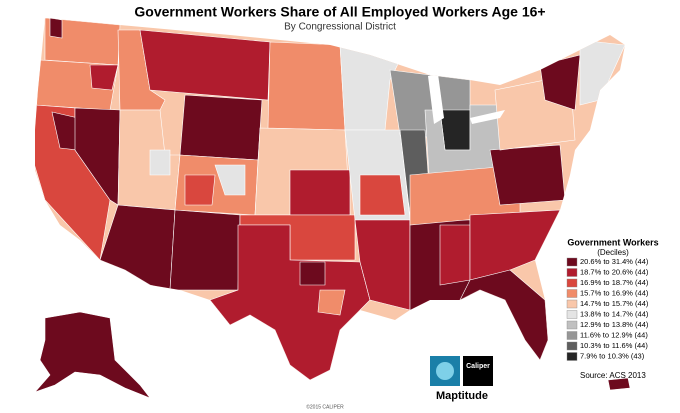  I want to click on puerto-rico, so click(619, 384).